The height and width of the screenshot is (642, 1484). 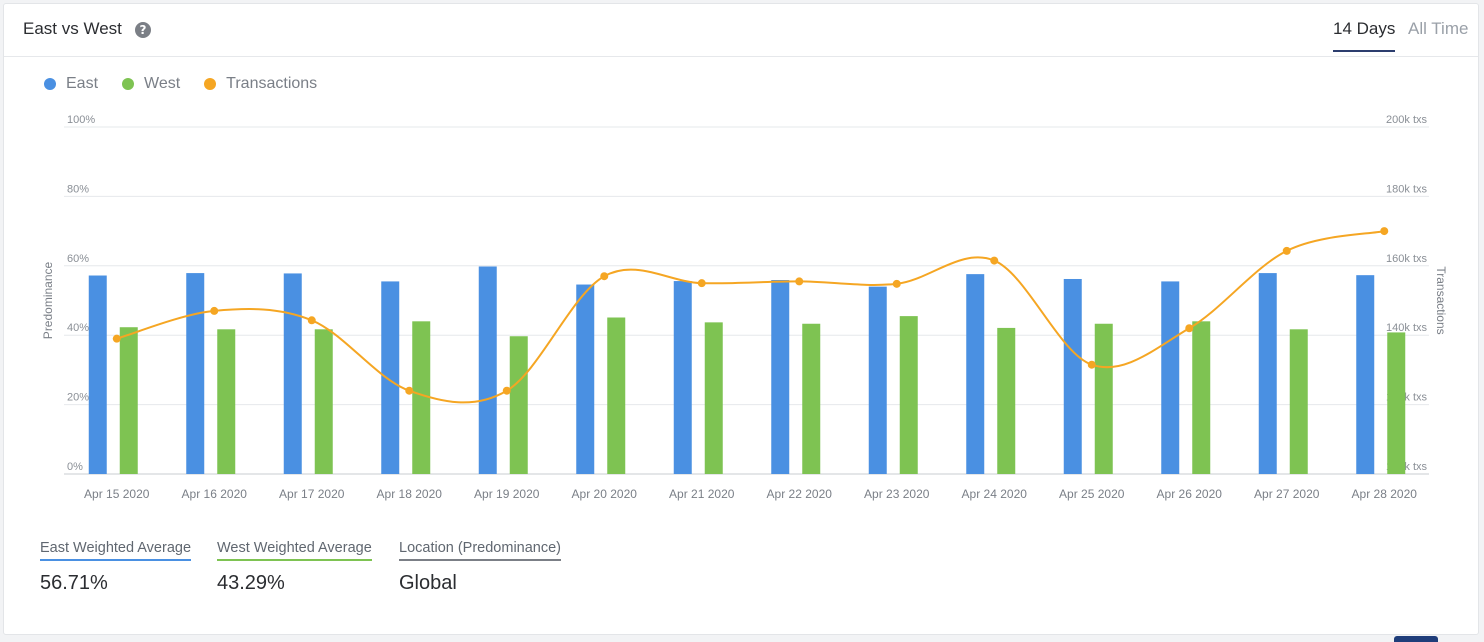 What do you see at coordinates (78, 259) in the screenshot?
I see `y-tick-label: 60%` at bounding box center [78, 259].